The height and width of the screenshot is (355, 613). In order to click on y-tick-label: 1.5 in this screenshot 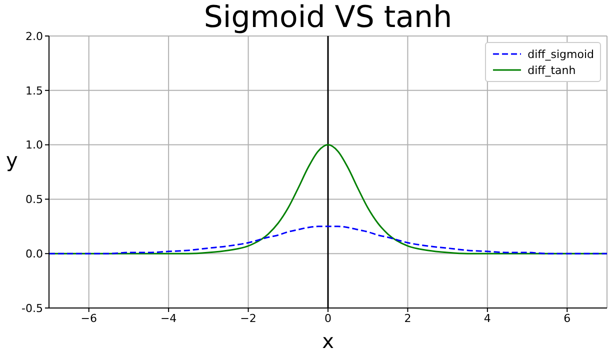, I will do `click(34, 91)`.